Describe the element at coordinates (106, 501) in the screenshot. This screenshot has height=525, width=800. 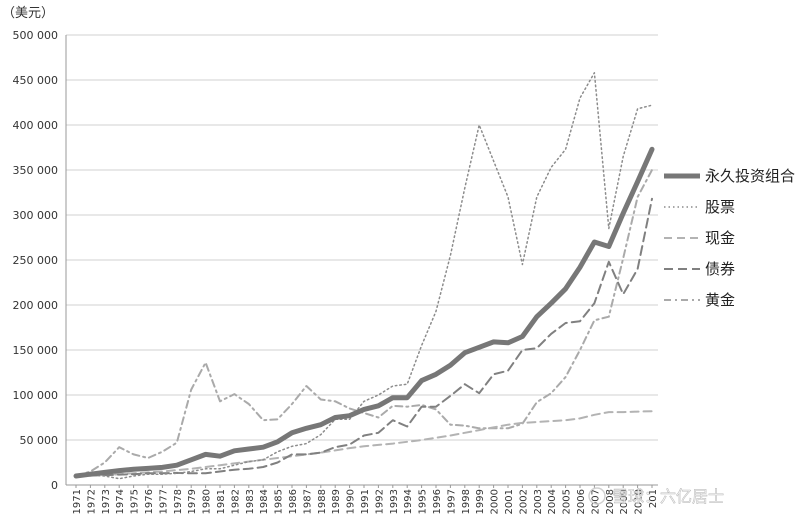
I see `x-tick-label: 1973` at that location.